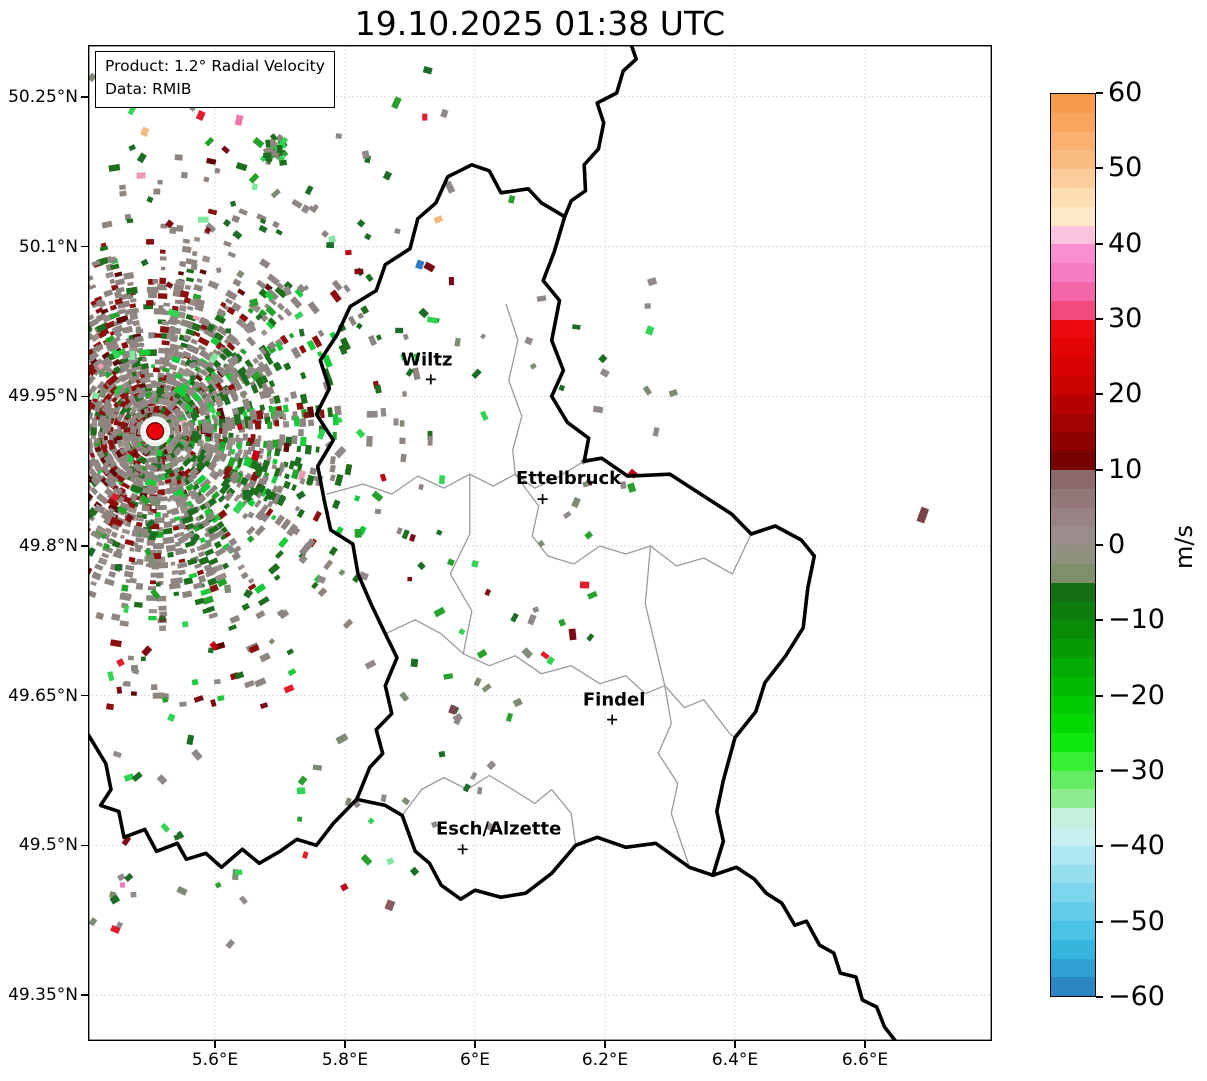  What do you see at coordinates (345, 1060) in the screenshot?
I see `x-tick-label: 5.8°E` at bounding box center [345, 1060].